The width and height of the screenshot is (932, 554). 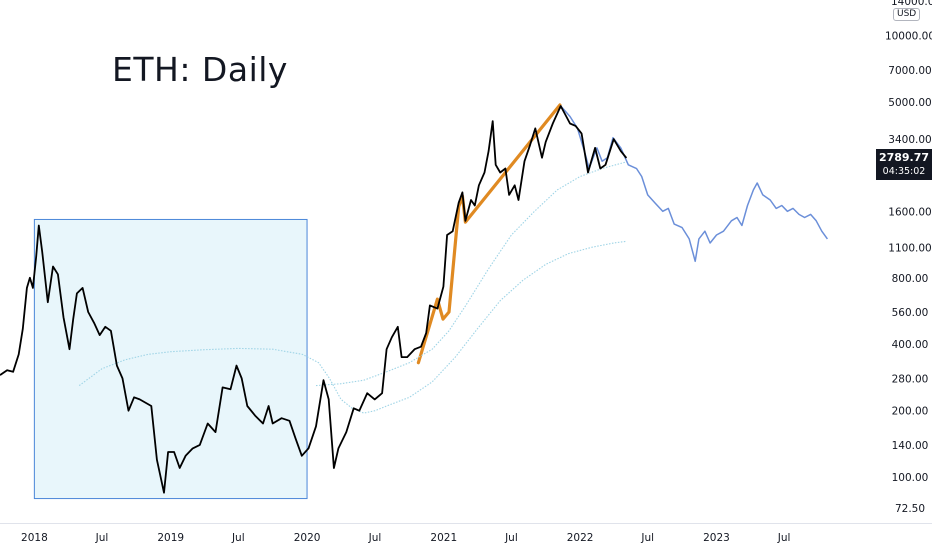 I want to click on y-tick-label: 1600.00, so click(x=909, y=212).